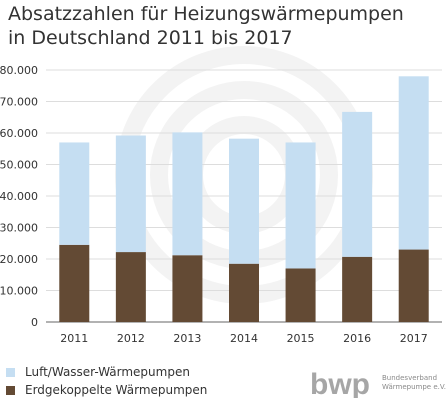 The width and height of the screenshot is (448, 400). Describe the element at coordinates (414, 387) in the screenshot. I see `logo-line-2: Wärmepumpe e.V.` at that location.